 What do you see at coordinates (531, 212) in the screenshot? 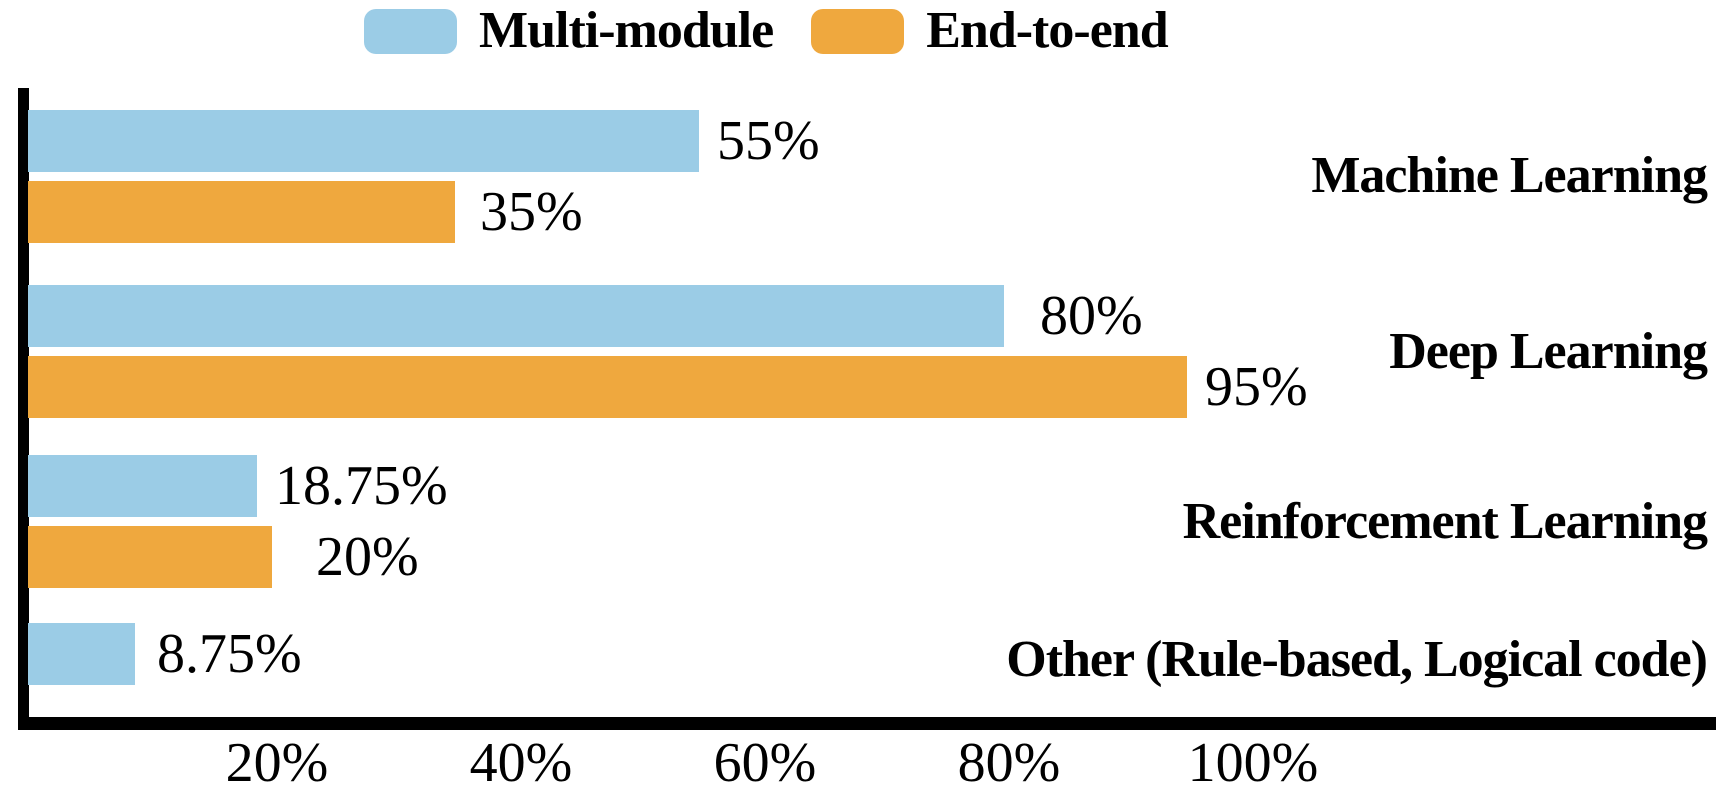
I see `bar-value-label-end-to-end-machine-learning: 35%` at bounding box center [531, 212].